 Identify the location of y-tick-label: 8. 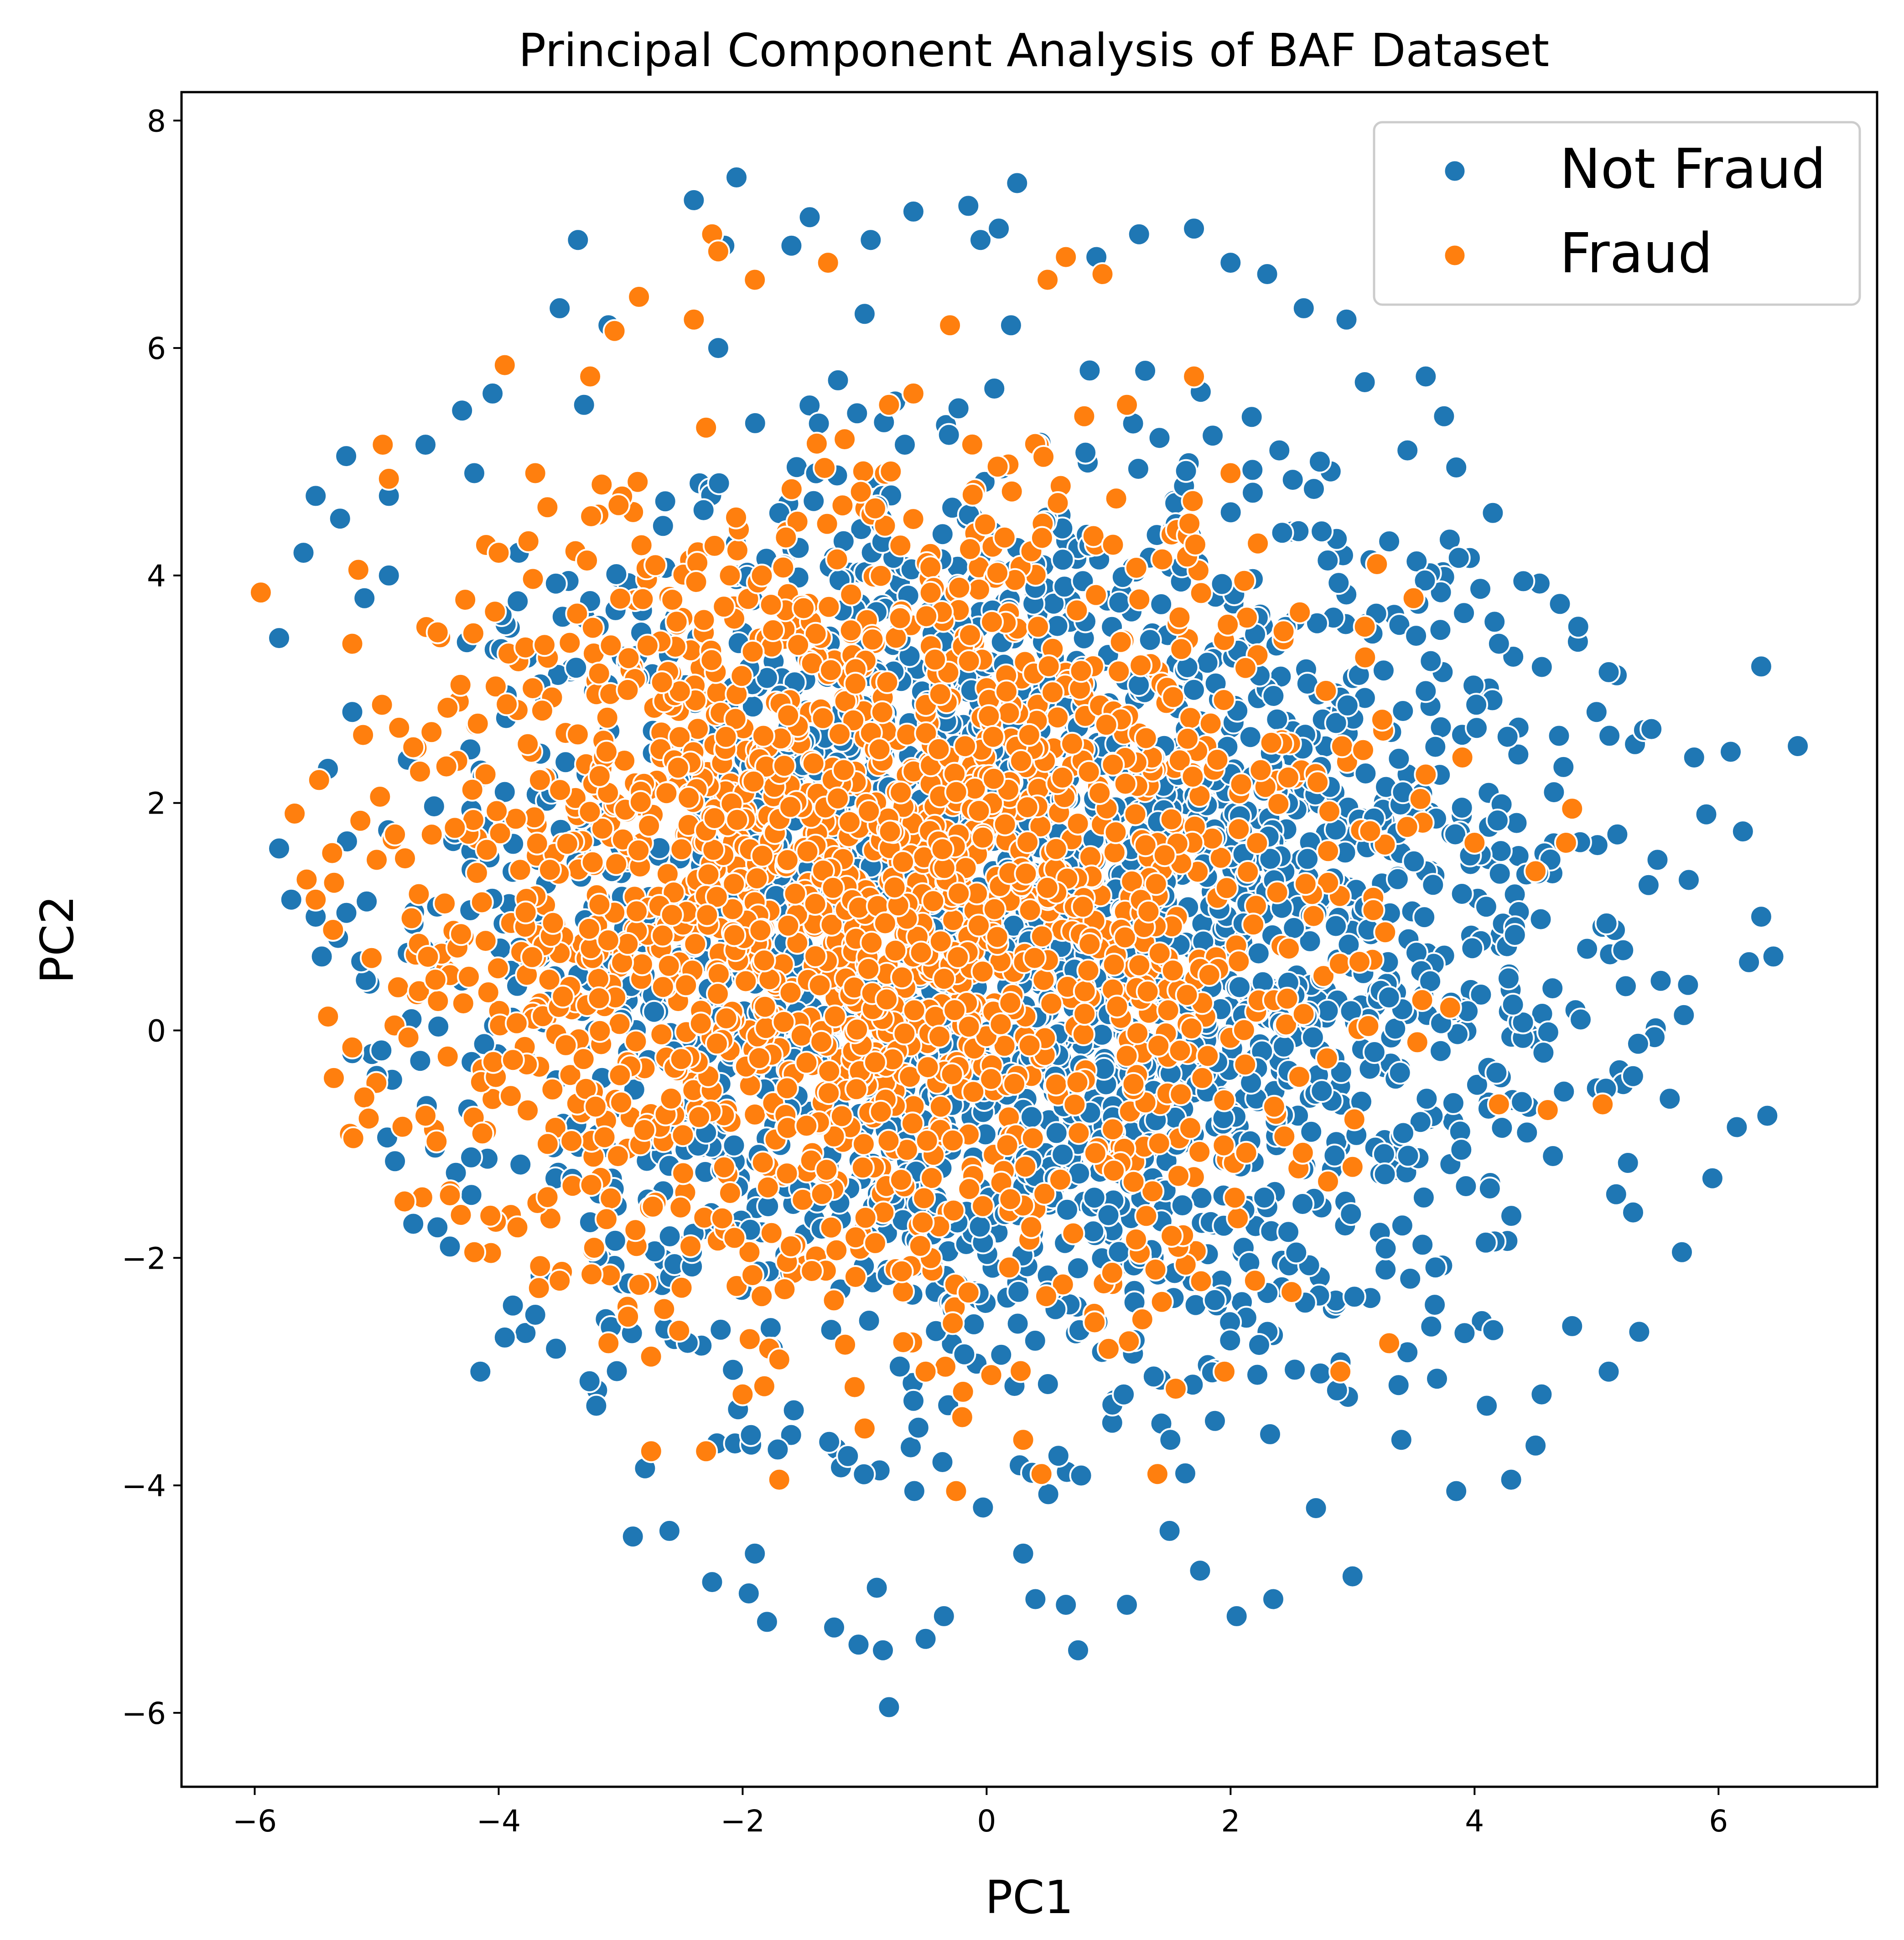
(156, 122).